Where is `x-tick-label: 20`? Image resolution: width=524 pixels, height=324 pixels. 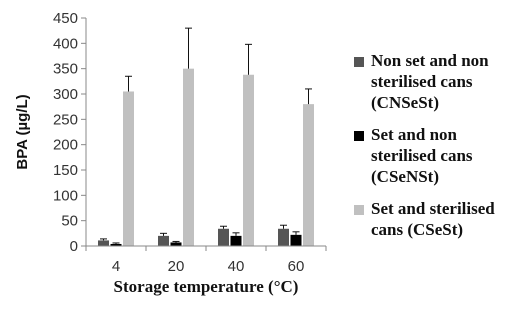 x-tick-label: 20 is located at coordinates (176, 266).